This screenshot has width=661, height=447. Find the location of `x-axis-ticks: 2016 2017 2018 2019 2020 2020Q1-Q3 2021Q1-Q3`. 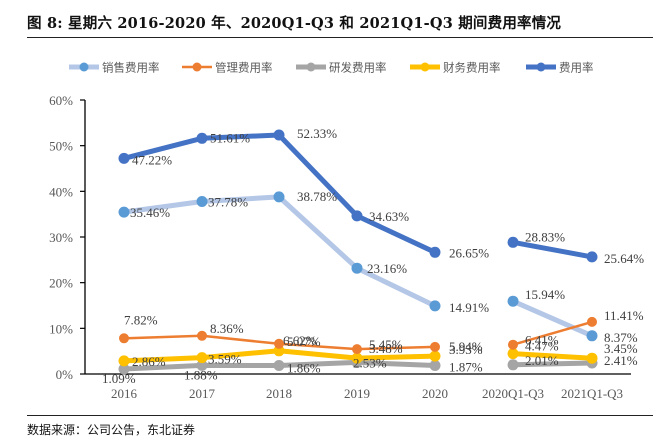

x-axis-ticks: 2016 2017 2018 2019 2020 2020Q1-Q3 2021Q1-Q3 is located at coordinates (367, 393).